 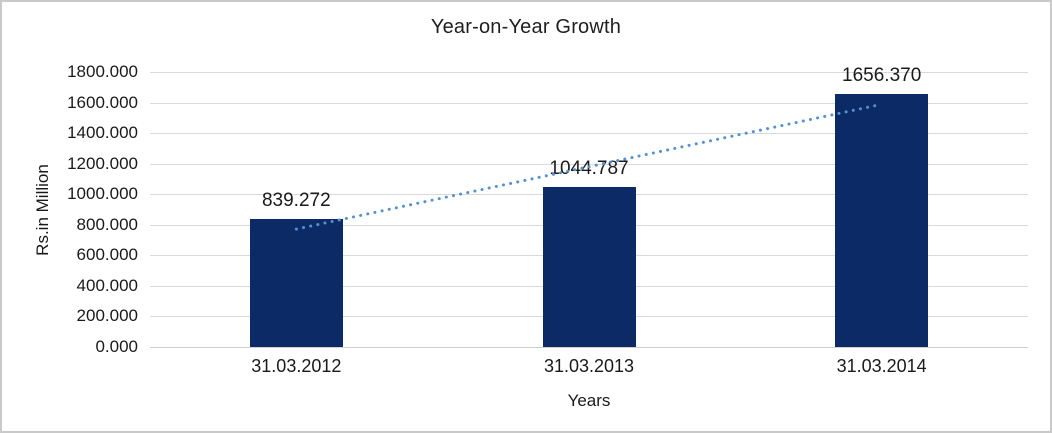 What do you see at coordinates (882, 75) in the screenshot?
I see `data-label: 1656.370` at bounding box center [882, 75].